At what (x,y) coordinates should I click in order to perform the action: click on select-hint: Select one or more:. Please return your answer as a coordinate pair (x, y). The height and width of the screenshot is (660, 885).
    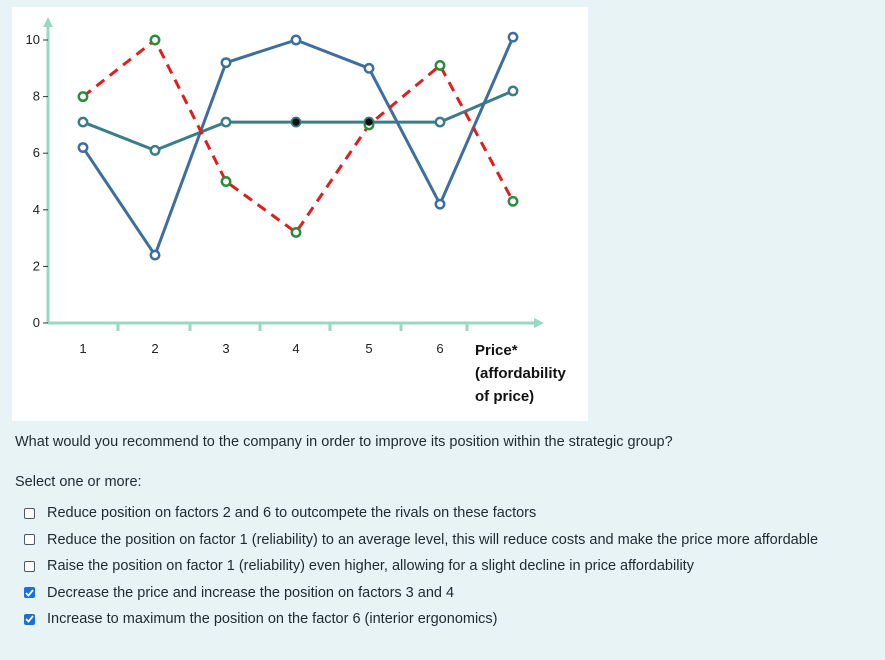
    Looking at the image, I should click on (78, 482).